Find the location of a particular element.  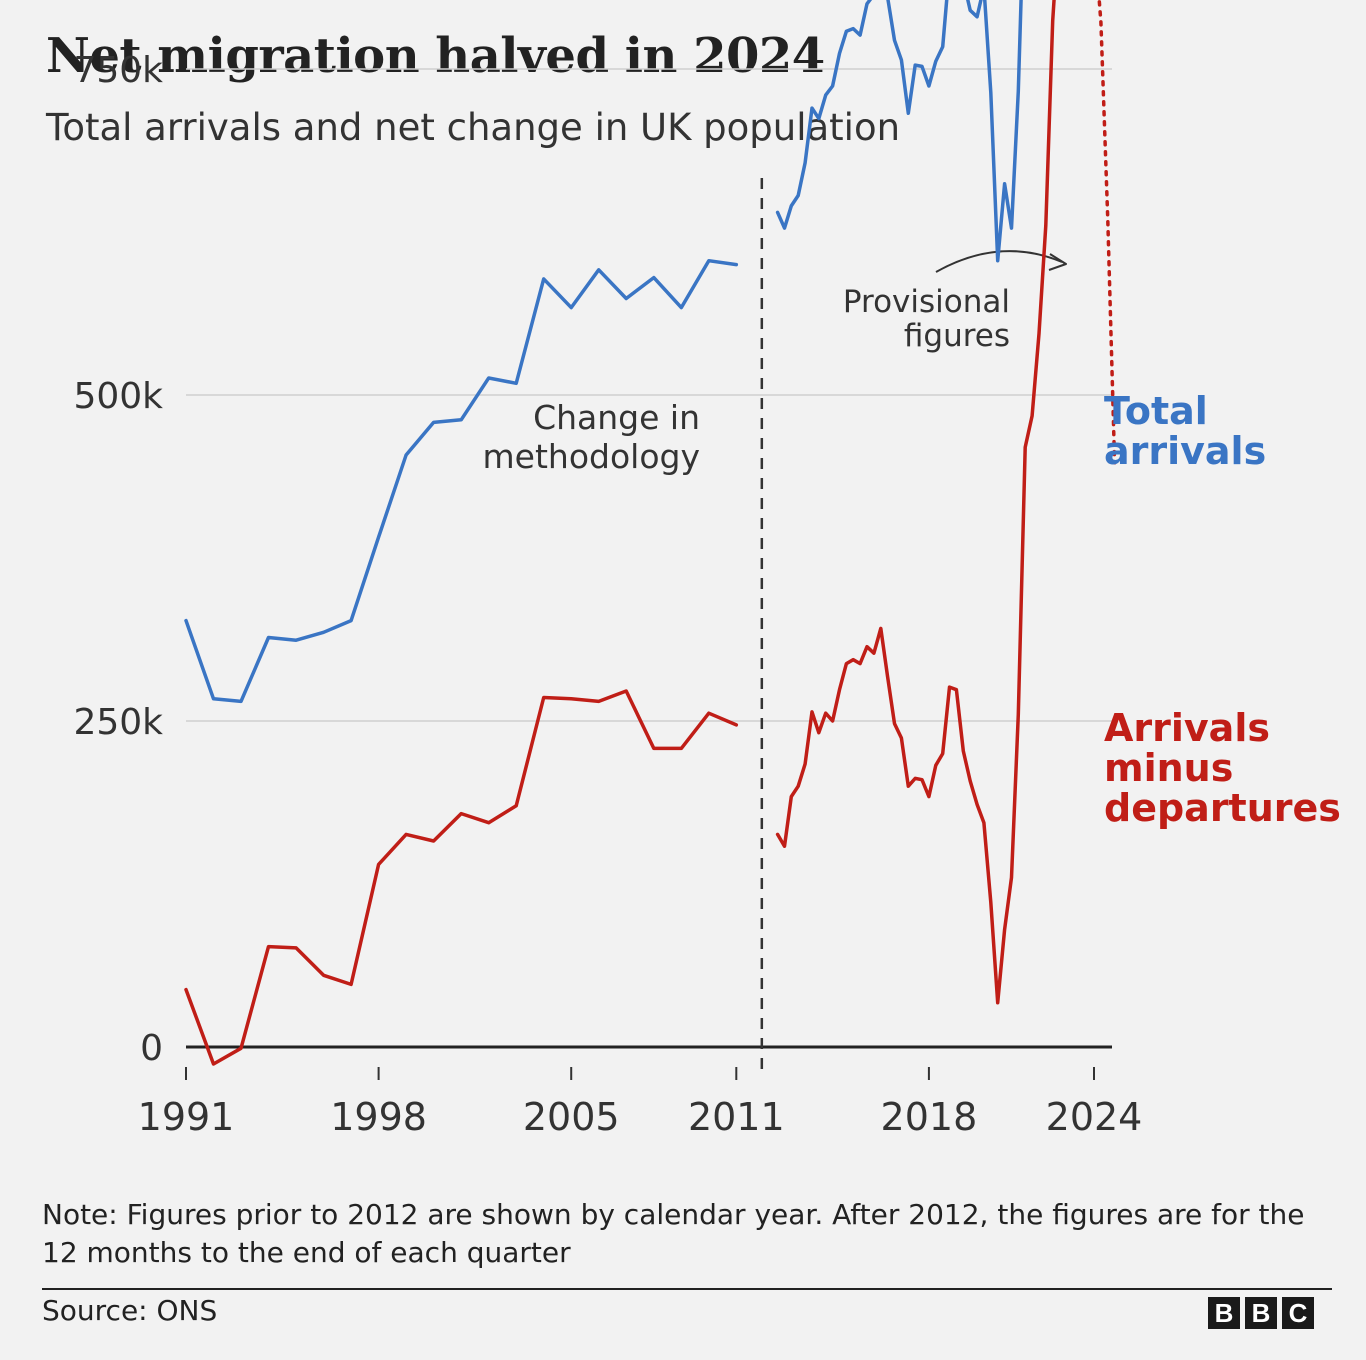

logo-letter-b2: B is located at coordinates (1261, 1313).